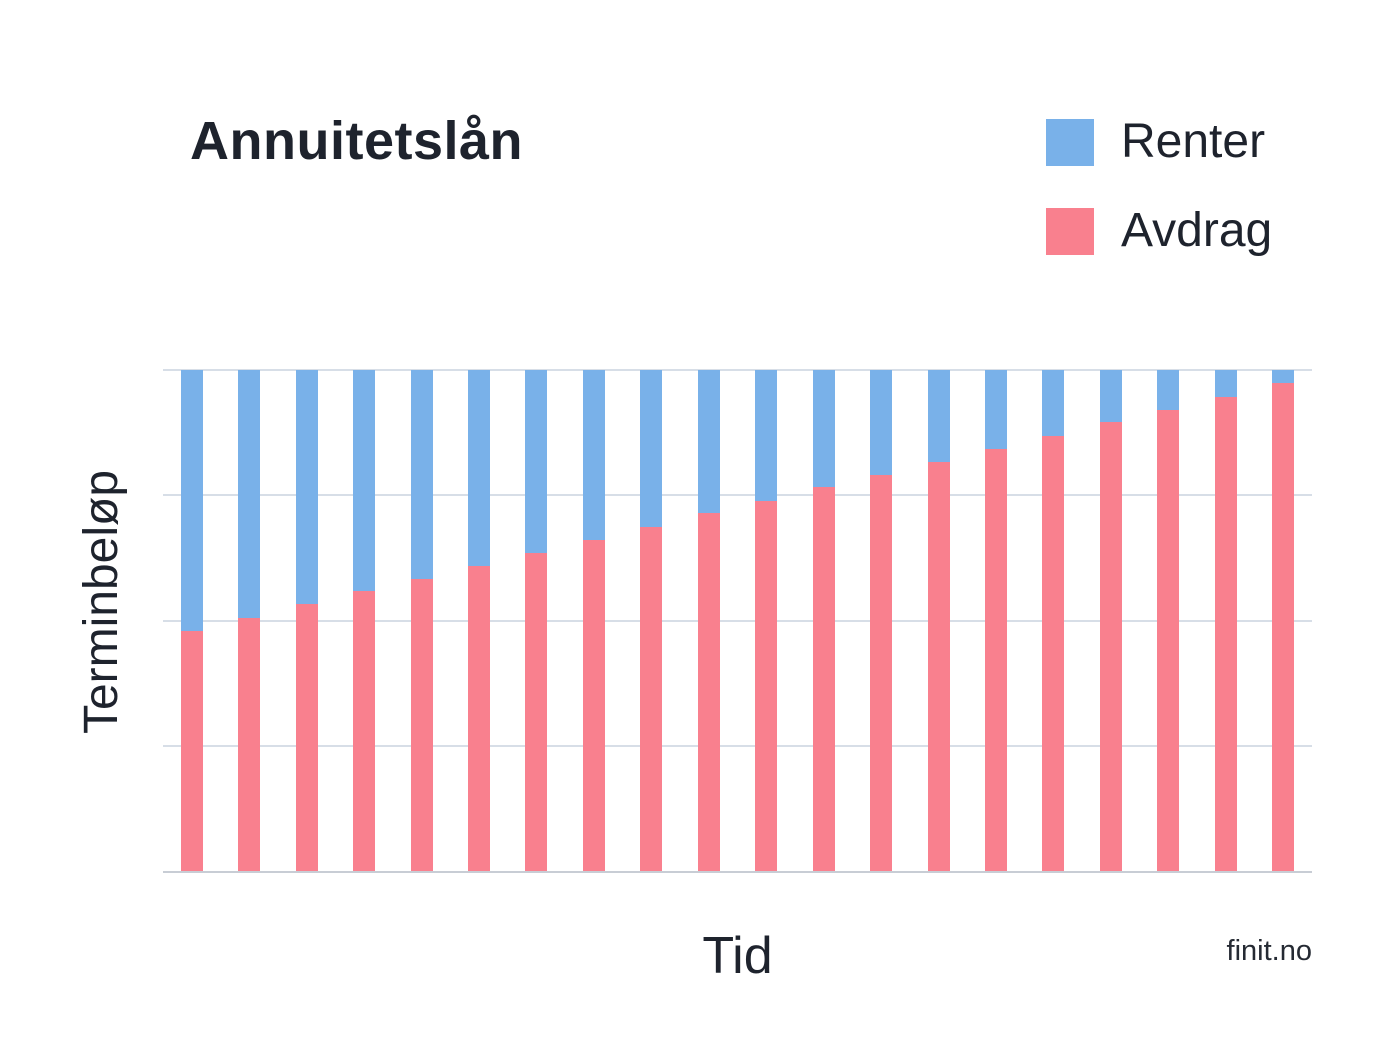 This screenshot has width=1398, height=1048. I want to click on legend-label-avdrag: Avdrag, so click(1197, 230).